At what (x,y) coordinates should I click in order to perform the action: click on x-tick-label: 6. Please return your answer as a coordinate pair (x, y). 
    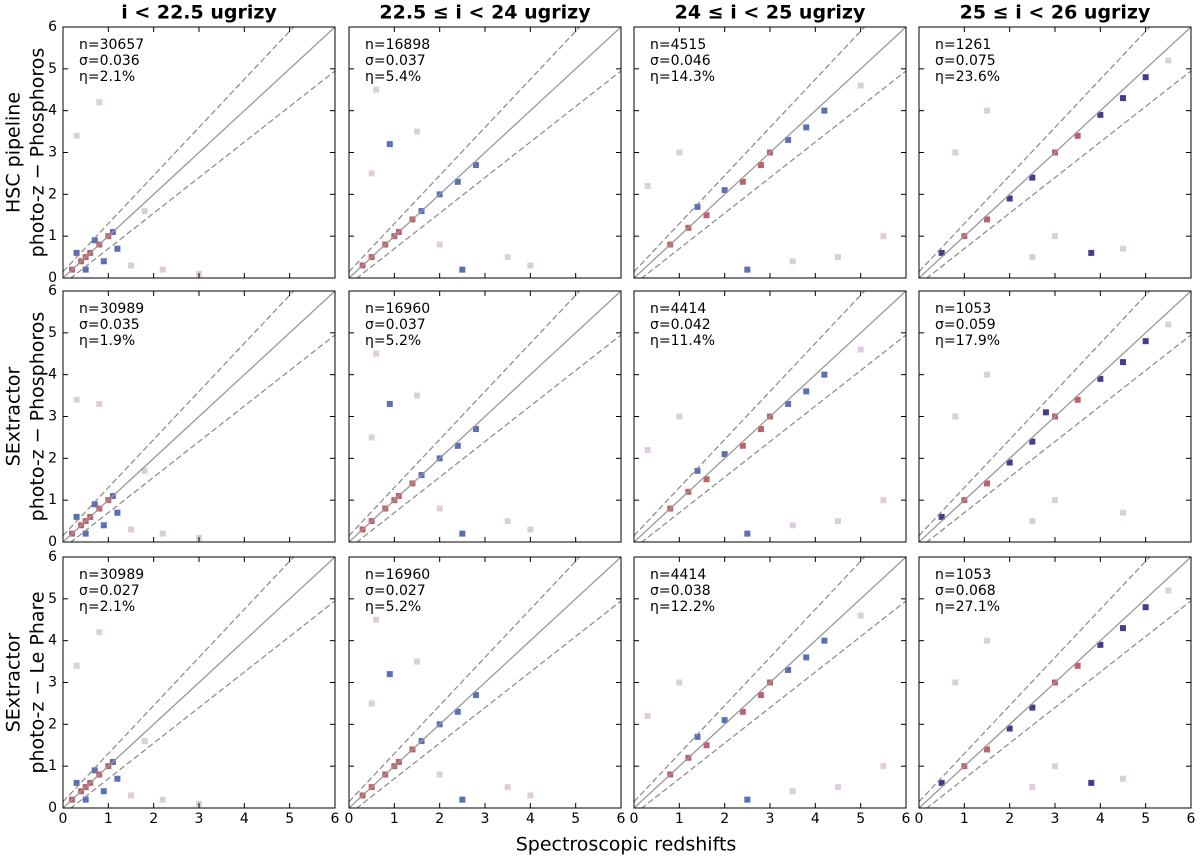
    Looking at the image, I should click on (906, 819).